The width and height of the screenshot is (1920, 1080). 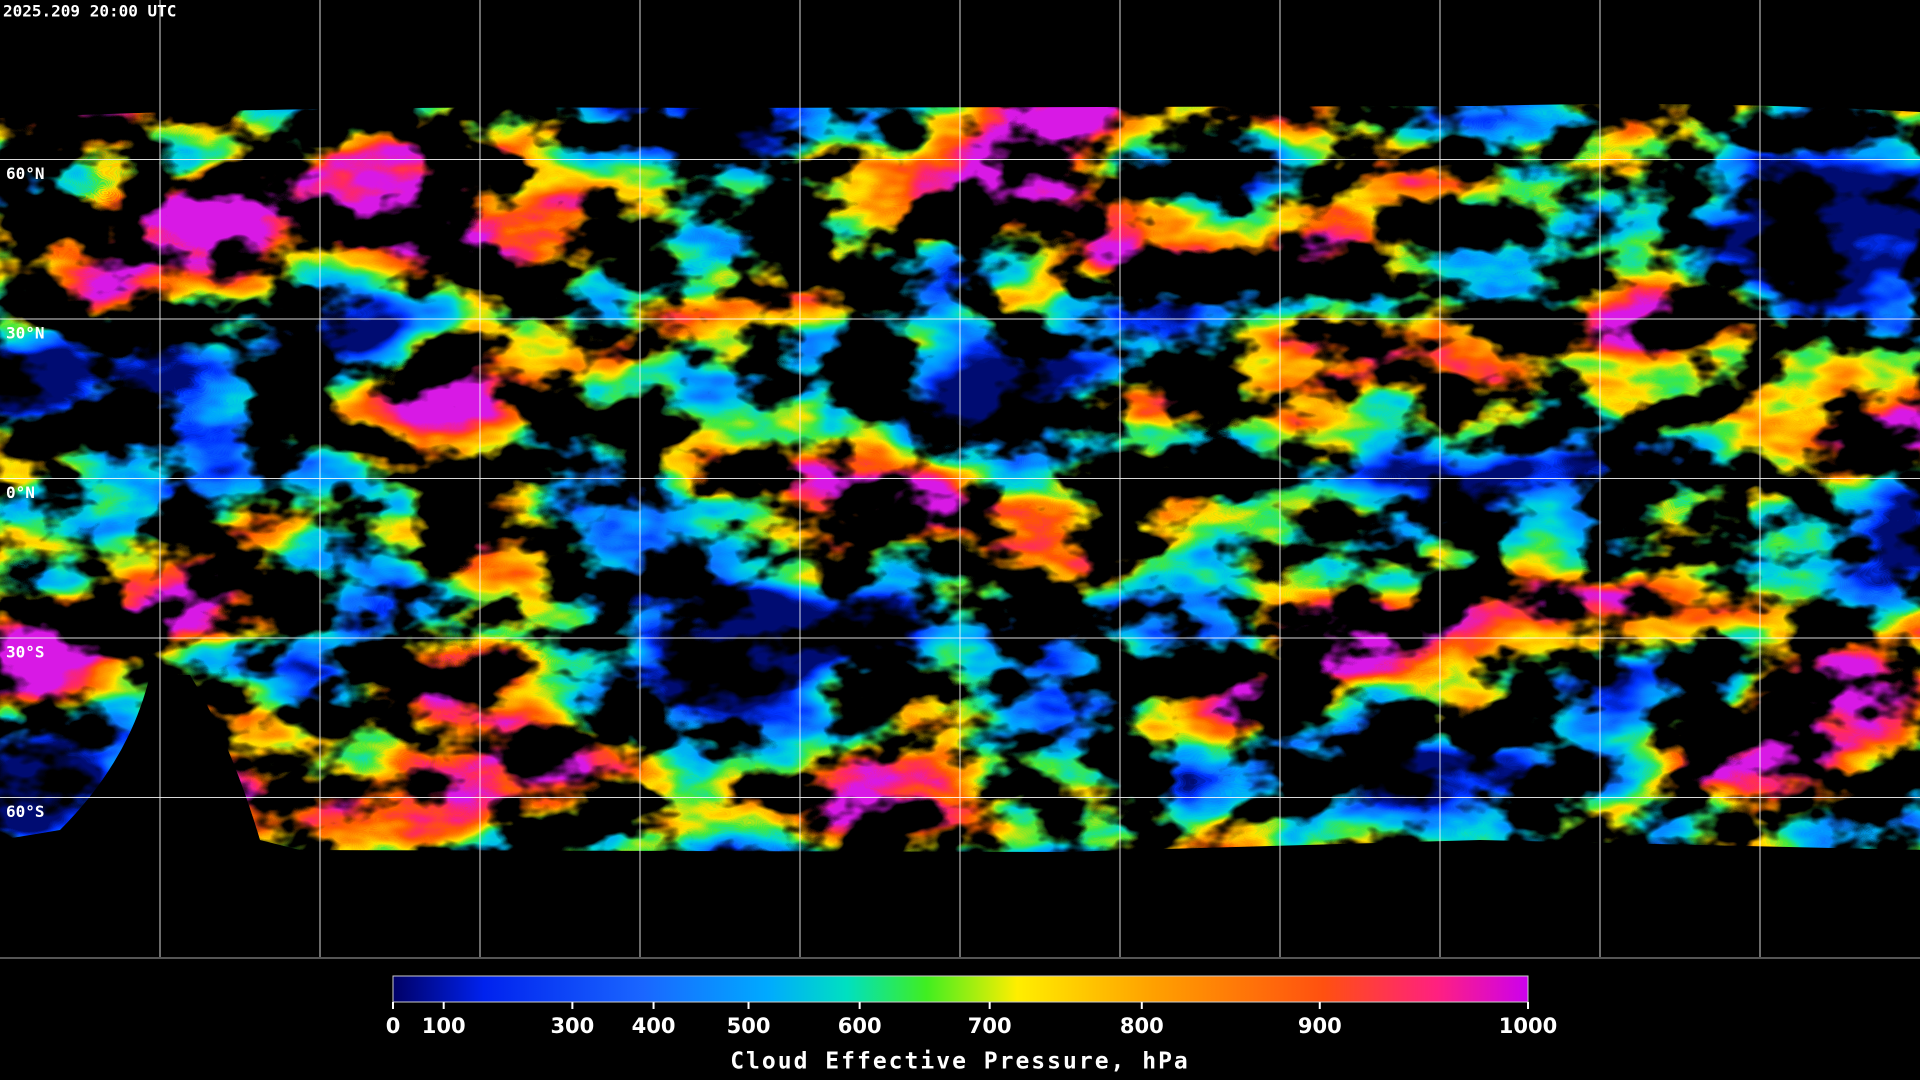 What do you see at coordinates (572, 1026) in the screenshot?
I see `colorbar-tick-label: 300` at bounding box center [572, 1026].